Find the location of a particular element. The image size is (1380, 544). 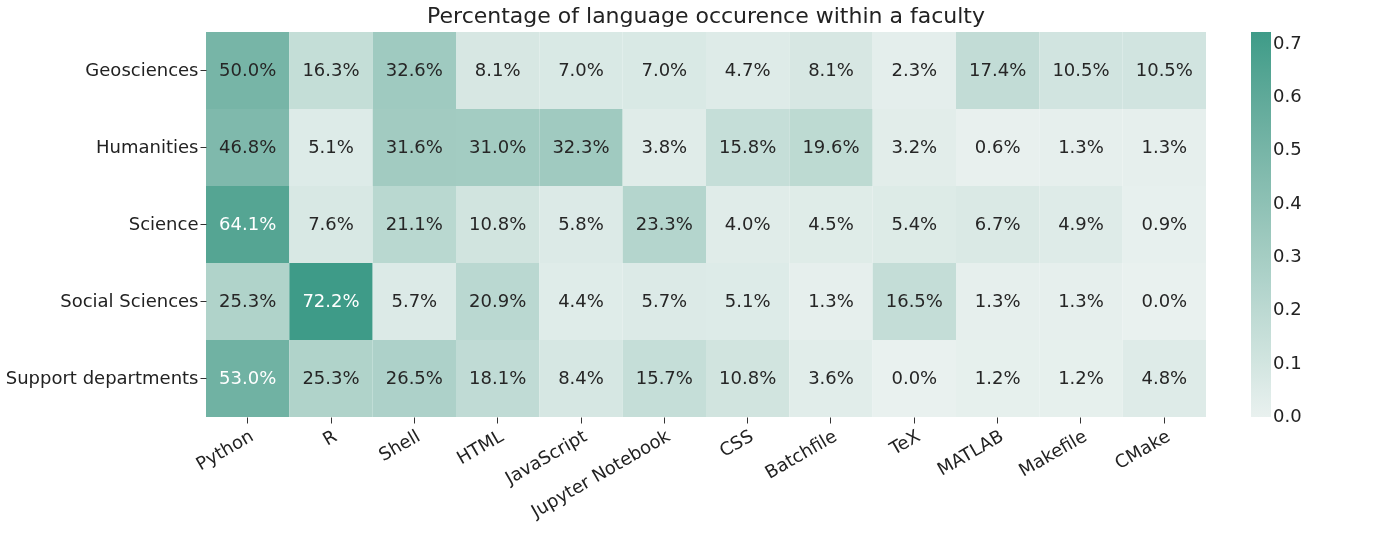

color-bar-label: 0.4 is located at coordinates (1287, 202).